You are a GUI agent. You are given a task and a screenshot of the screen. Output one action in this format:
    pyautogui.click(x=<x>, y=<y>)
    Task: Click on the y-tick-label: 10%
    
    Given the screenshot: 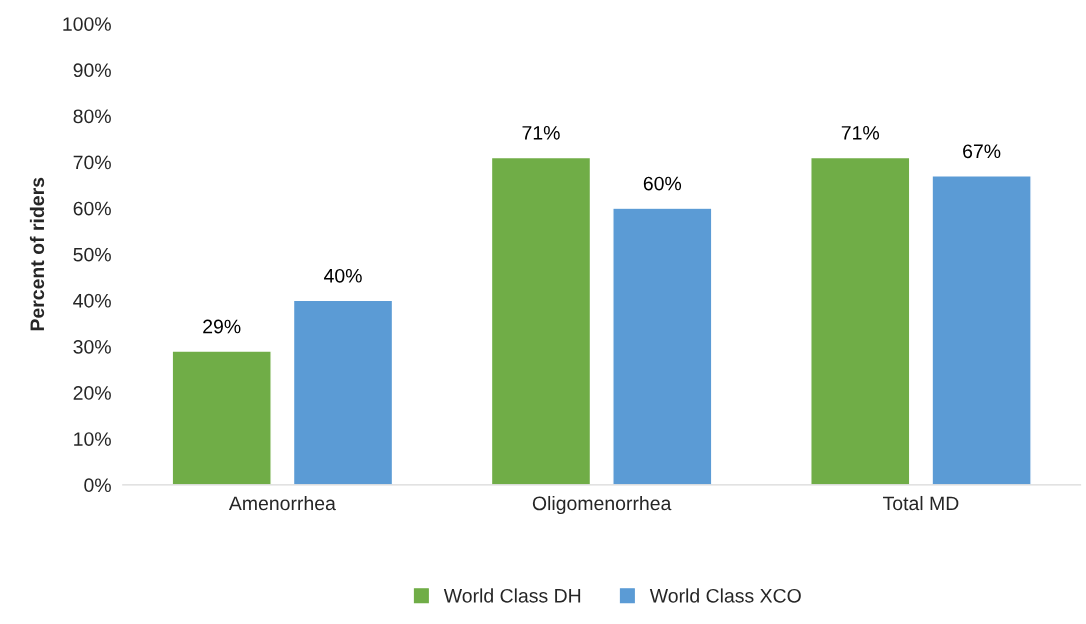 What is the action you would take?
    pyautogui.click(x=92, y=439)
    